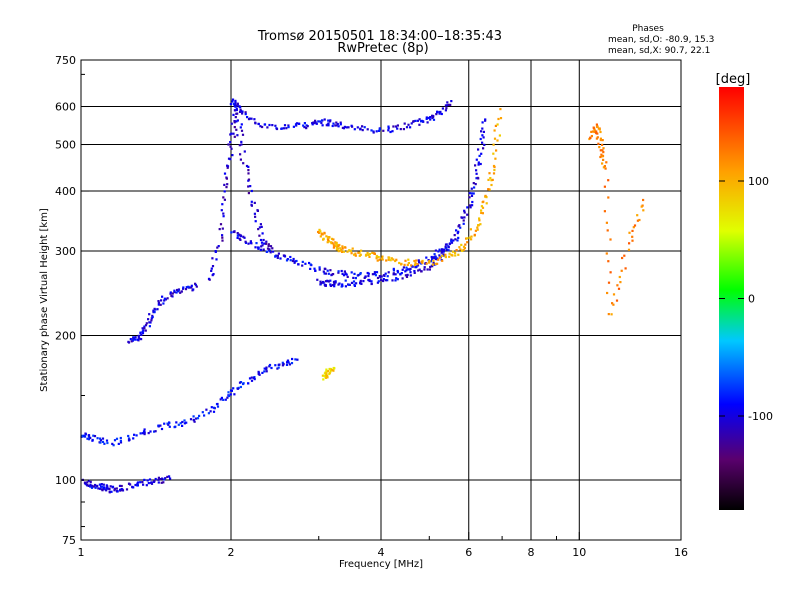 This screenshot has width=800, height=600. Describe the element at coordinates (65, 251) in the screenshot. I see `y-tick-label: 300` at that location.